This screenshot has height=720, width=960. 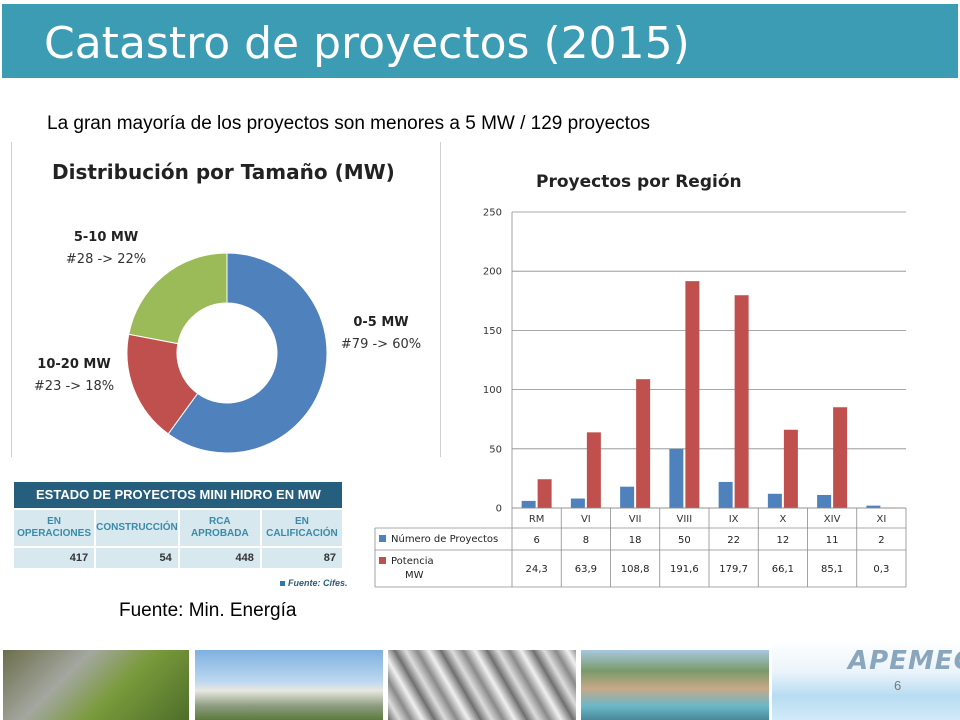 What do you see at coordinates (74, 386) in the screenshot?
I see `donut-value-label: #23 -> 18%` at bounding box center [74, 386].